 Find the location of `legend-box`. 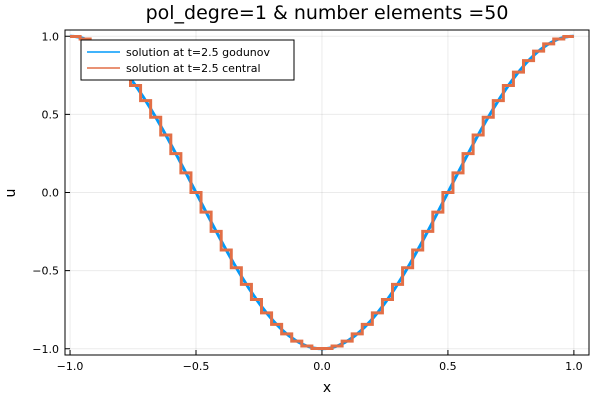

legend-box is located at coordinates (187, 60).